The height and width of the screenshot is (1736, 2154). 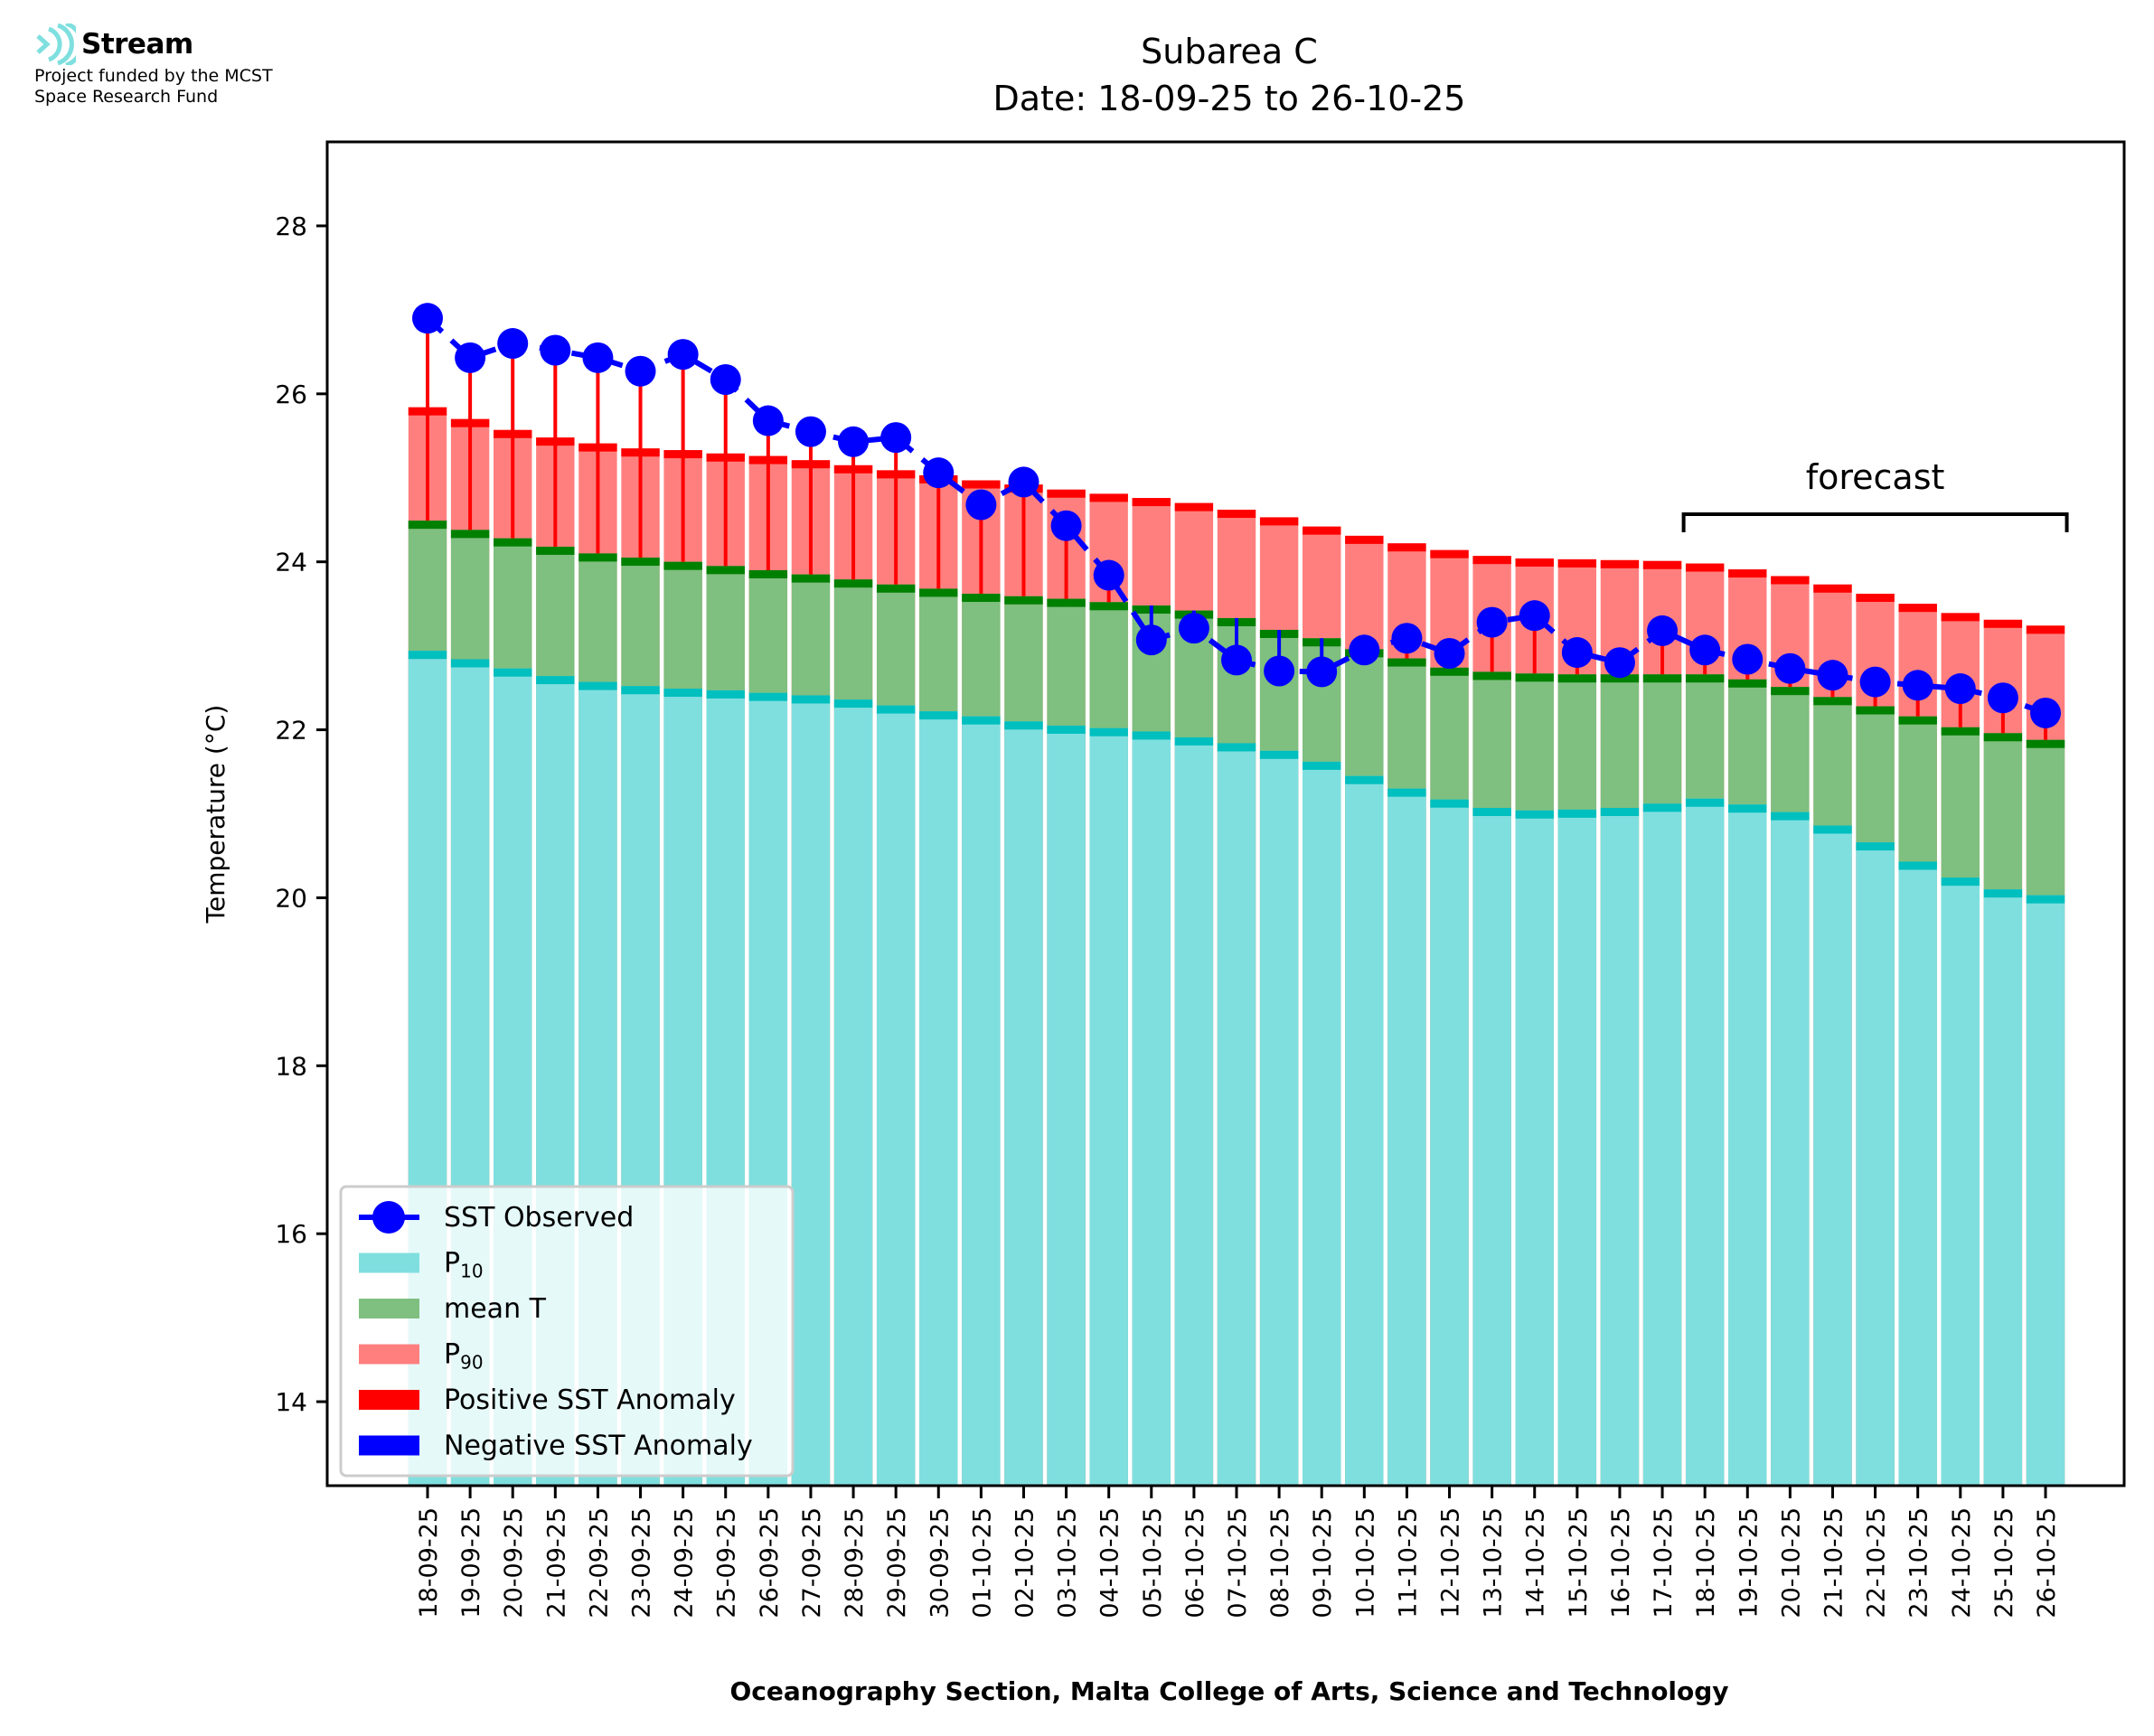 What do you see at coordinates (1323, 1563) in the screenshot?
I see `x-tick-label: 09-10-25` at bounding box center [1323, 1563].